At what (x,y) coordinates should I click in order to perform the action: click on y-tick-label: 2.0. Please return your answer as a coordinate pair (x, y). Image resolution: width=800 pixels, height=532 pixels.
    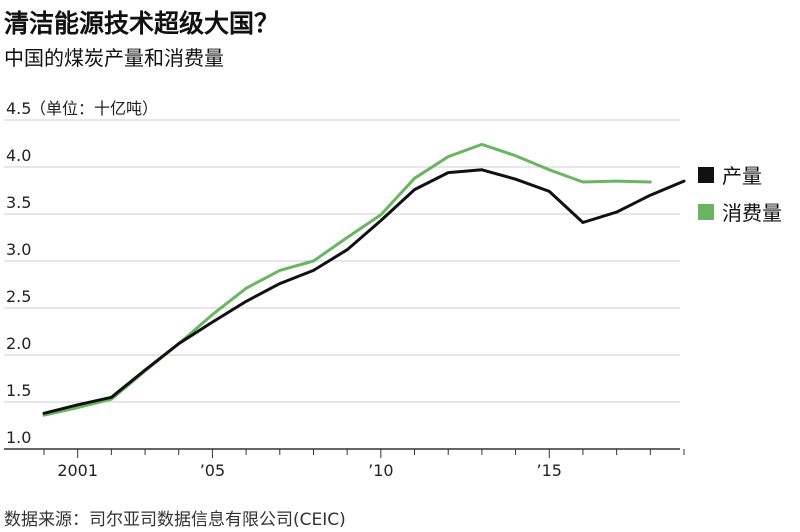
    Looking at the image, I should click on (18, 343).